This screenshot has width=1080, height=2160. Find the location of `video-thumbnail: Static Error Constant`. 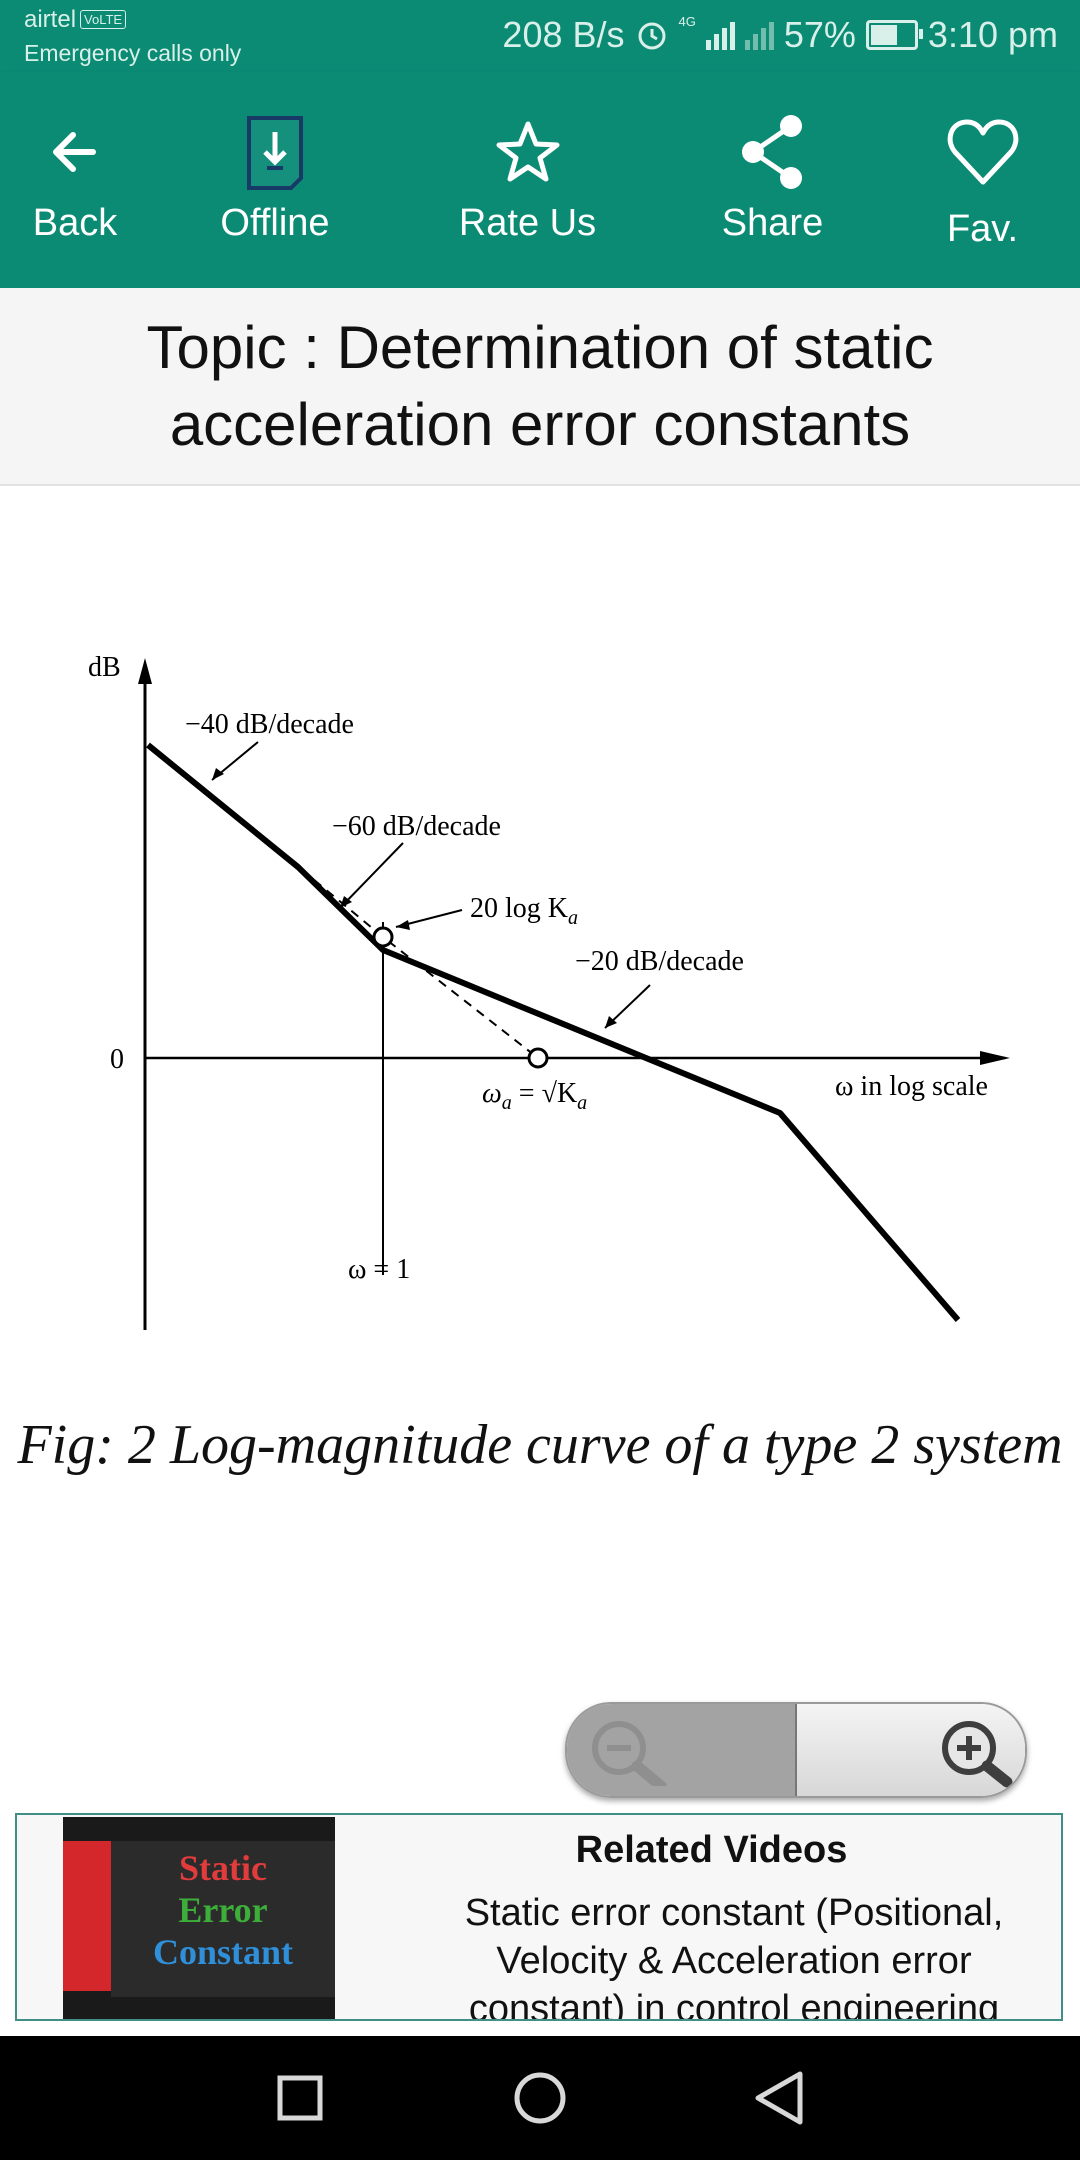

video-thumbnail: Static Error Constant is located at coordinates (199, 1918).